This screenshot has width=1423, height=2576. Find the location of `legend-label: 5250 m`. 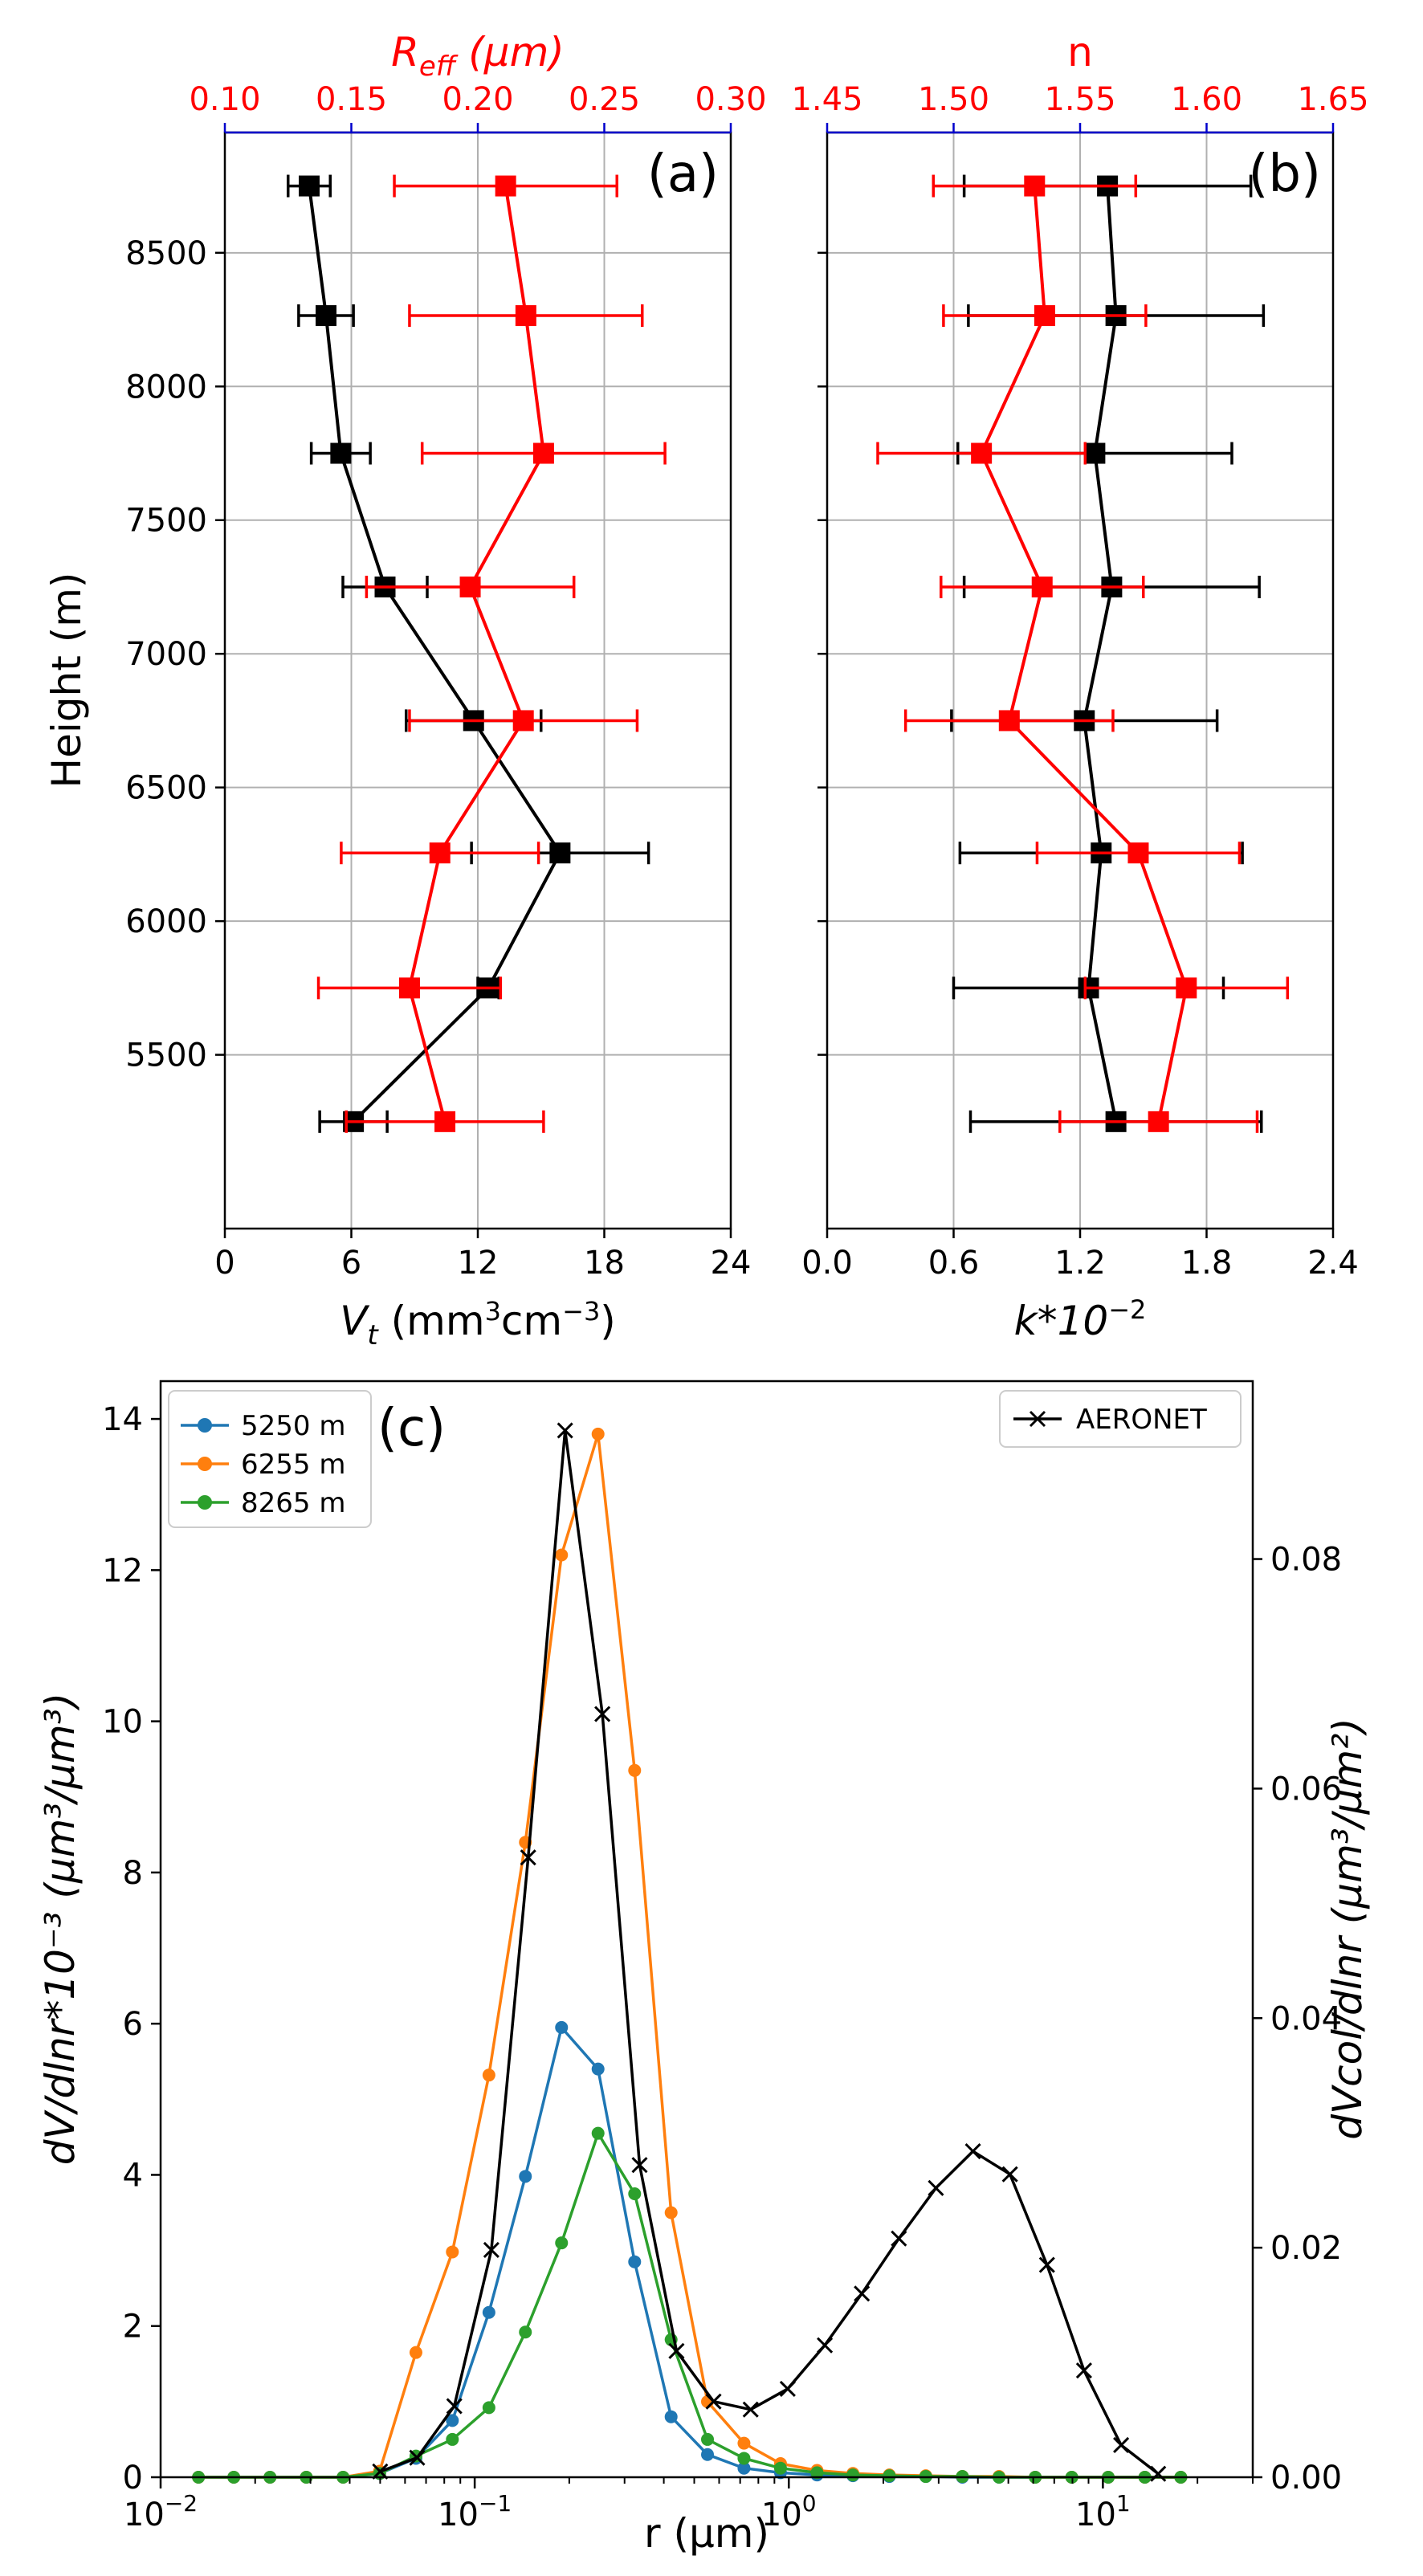

legend-label: 5250 m is located at coordinates (293, 1426).